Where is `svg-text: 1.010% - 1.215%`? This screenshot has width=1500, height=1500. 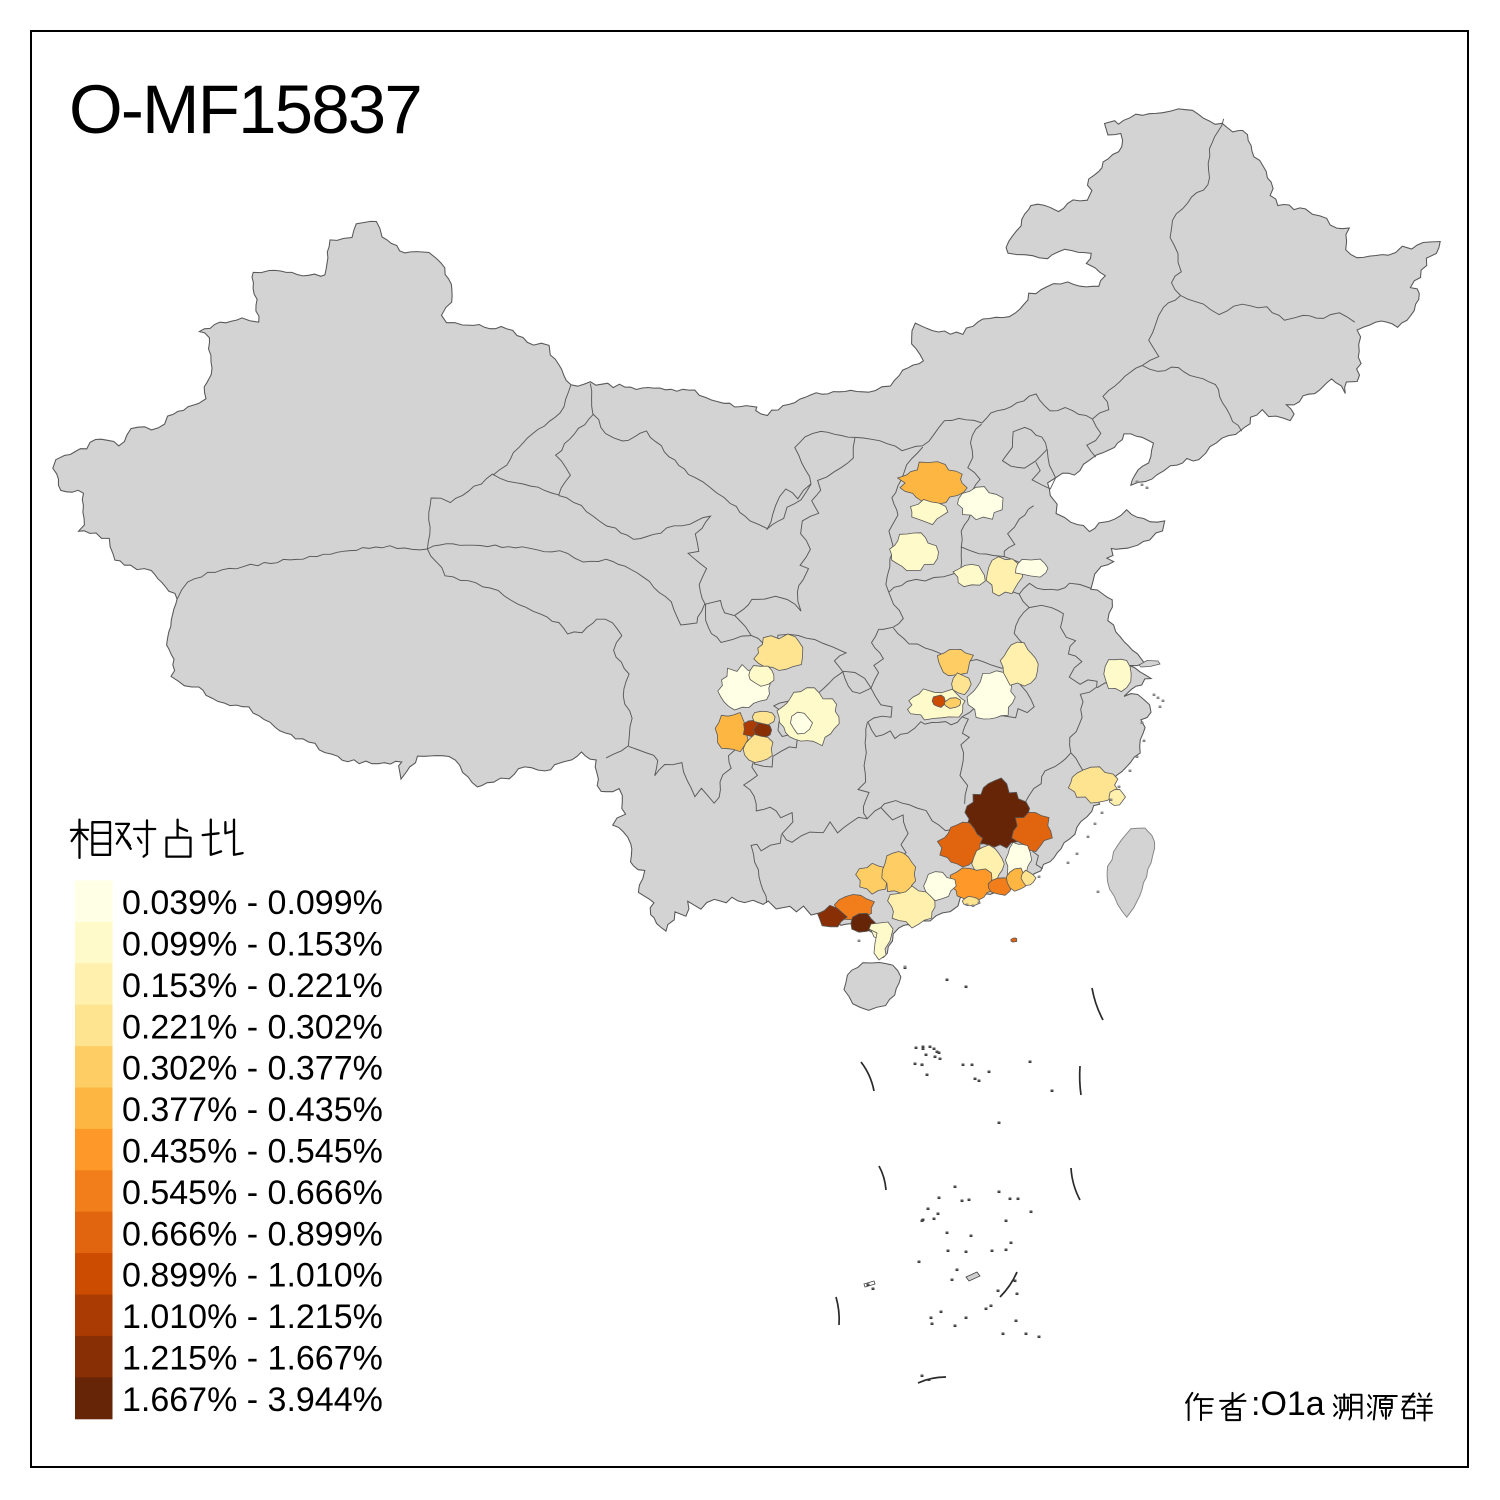 svg-text: 1.010% - 1.215% is located at coordinates (252, 1317).